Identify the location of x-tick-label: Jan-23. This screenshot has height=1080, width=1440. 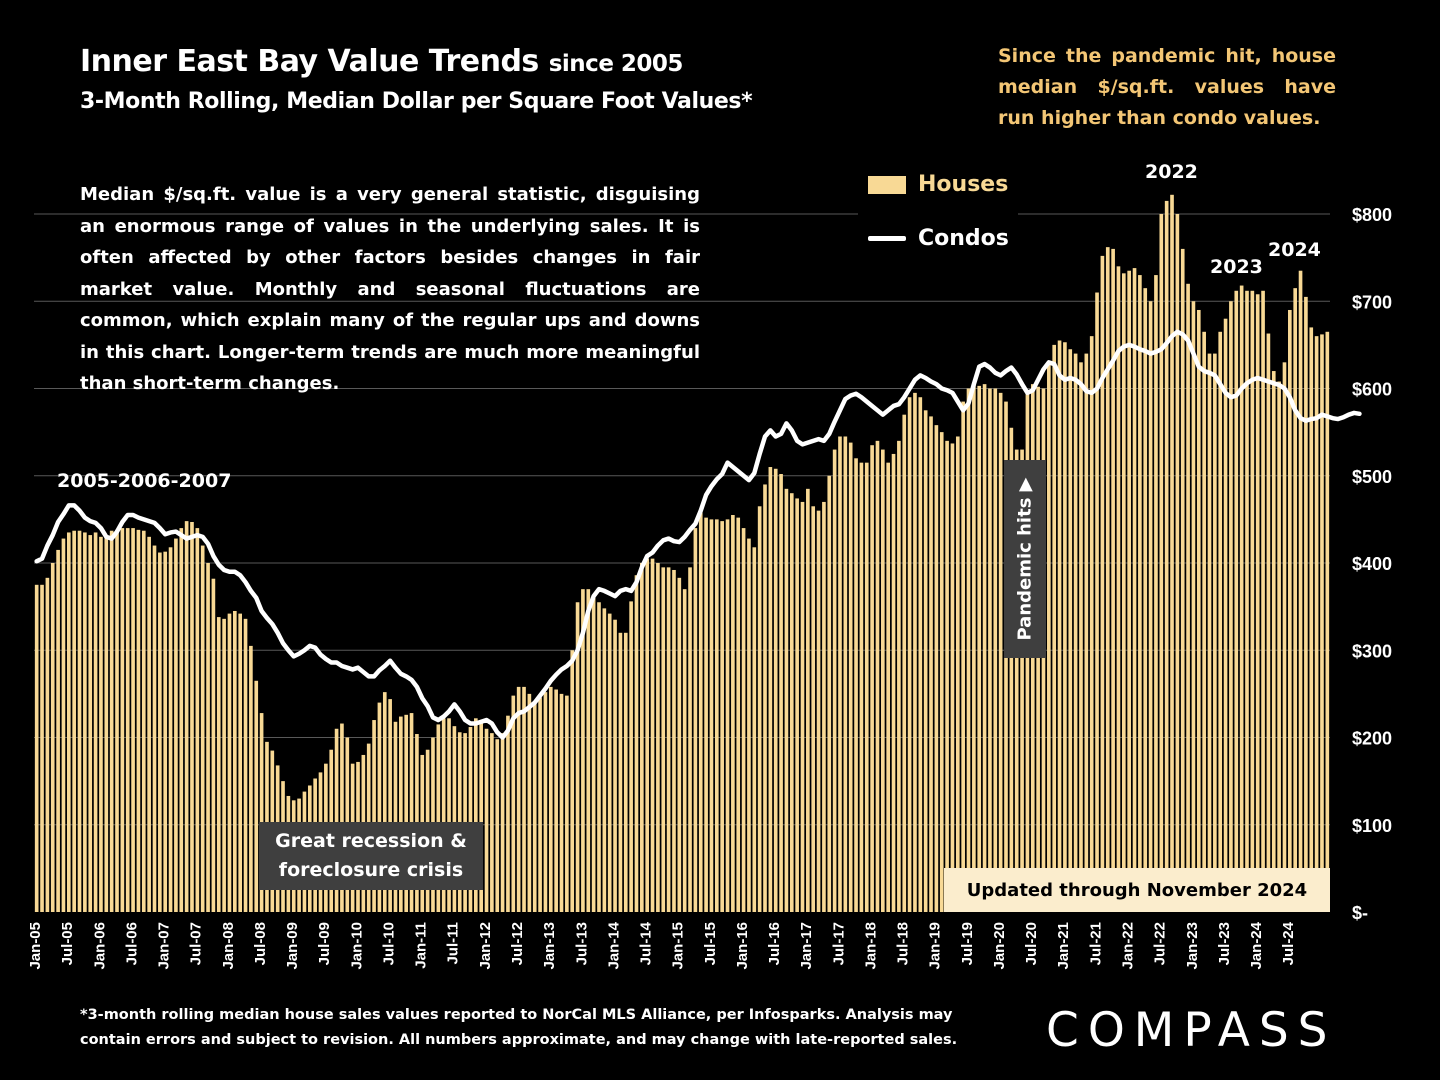
(1192, 946).